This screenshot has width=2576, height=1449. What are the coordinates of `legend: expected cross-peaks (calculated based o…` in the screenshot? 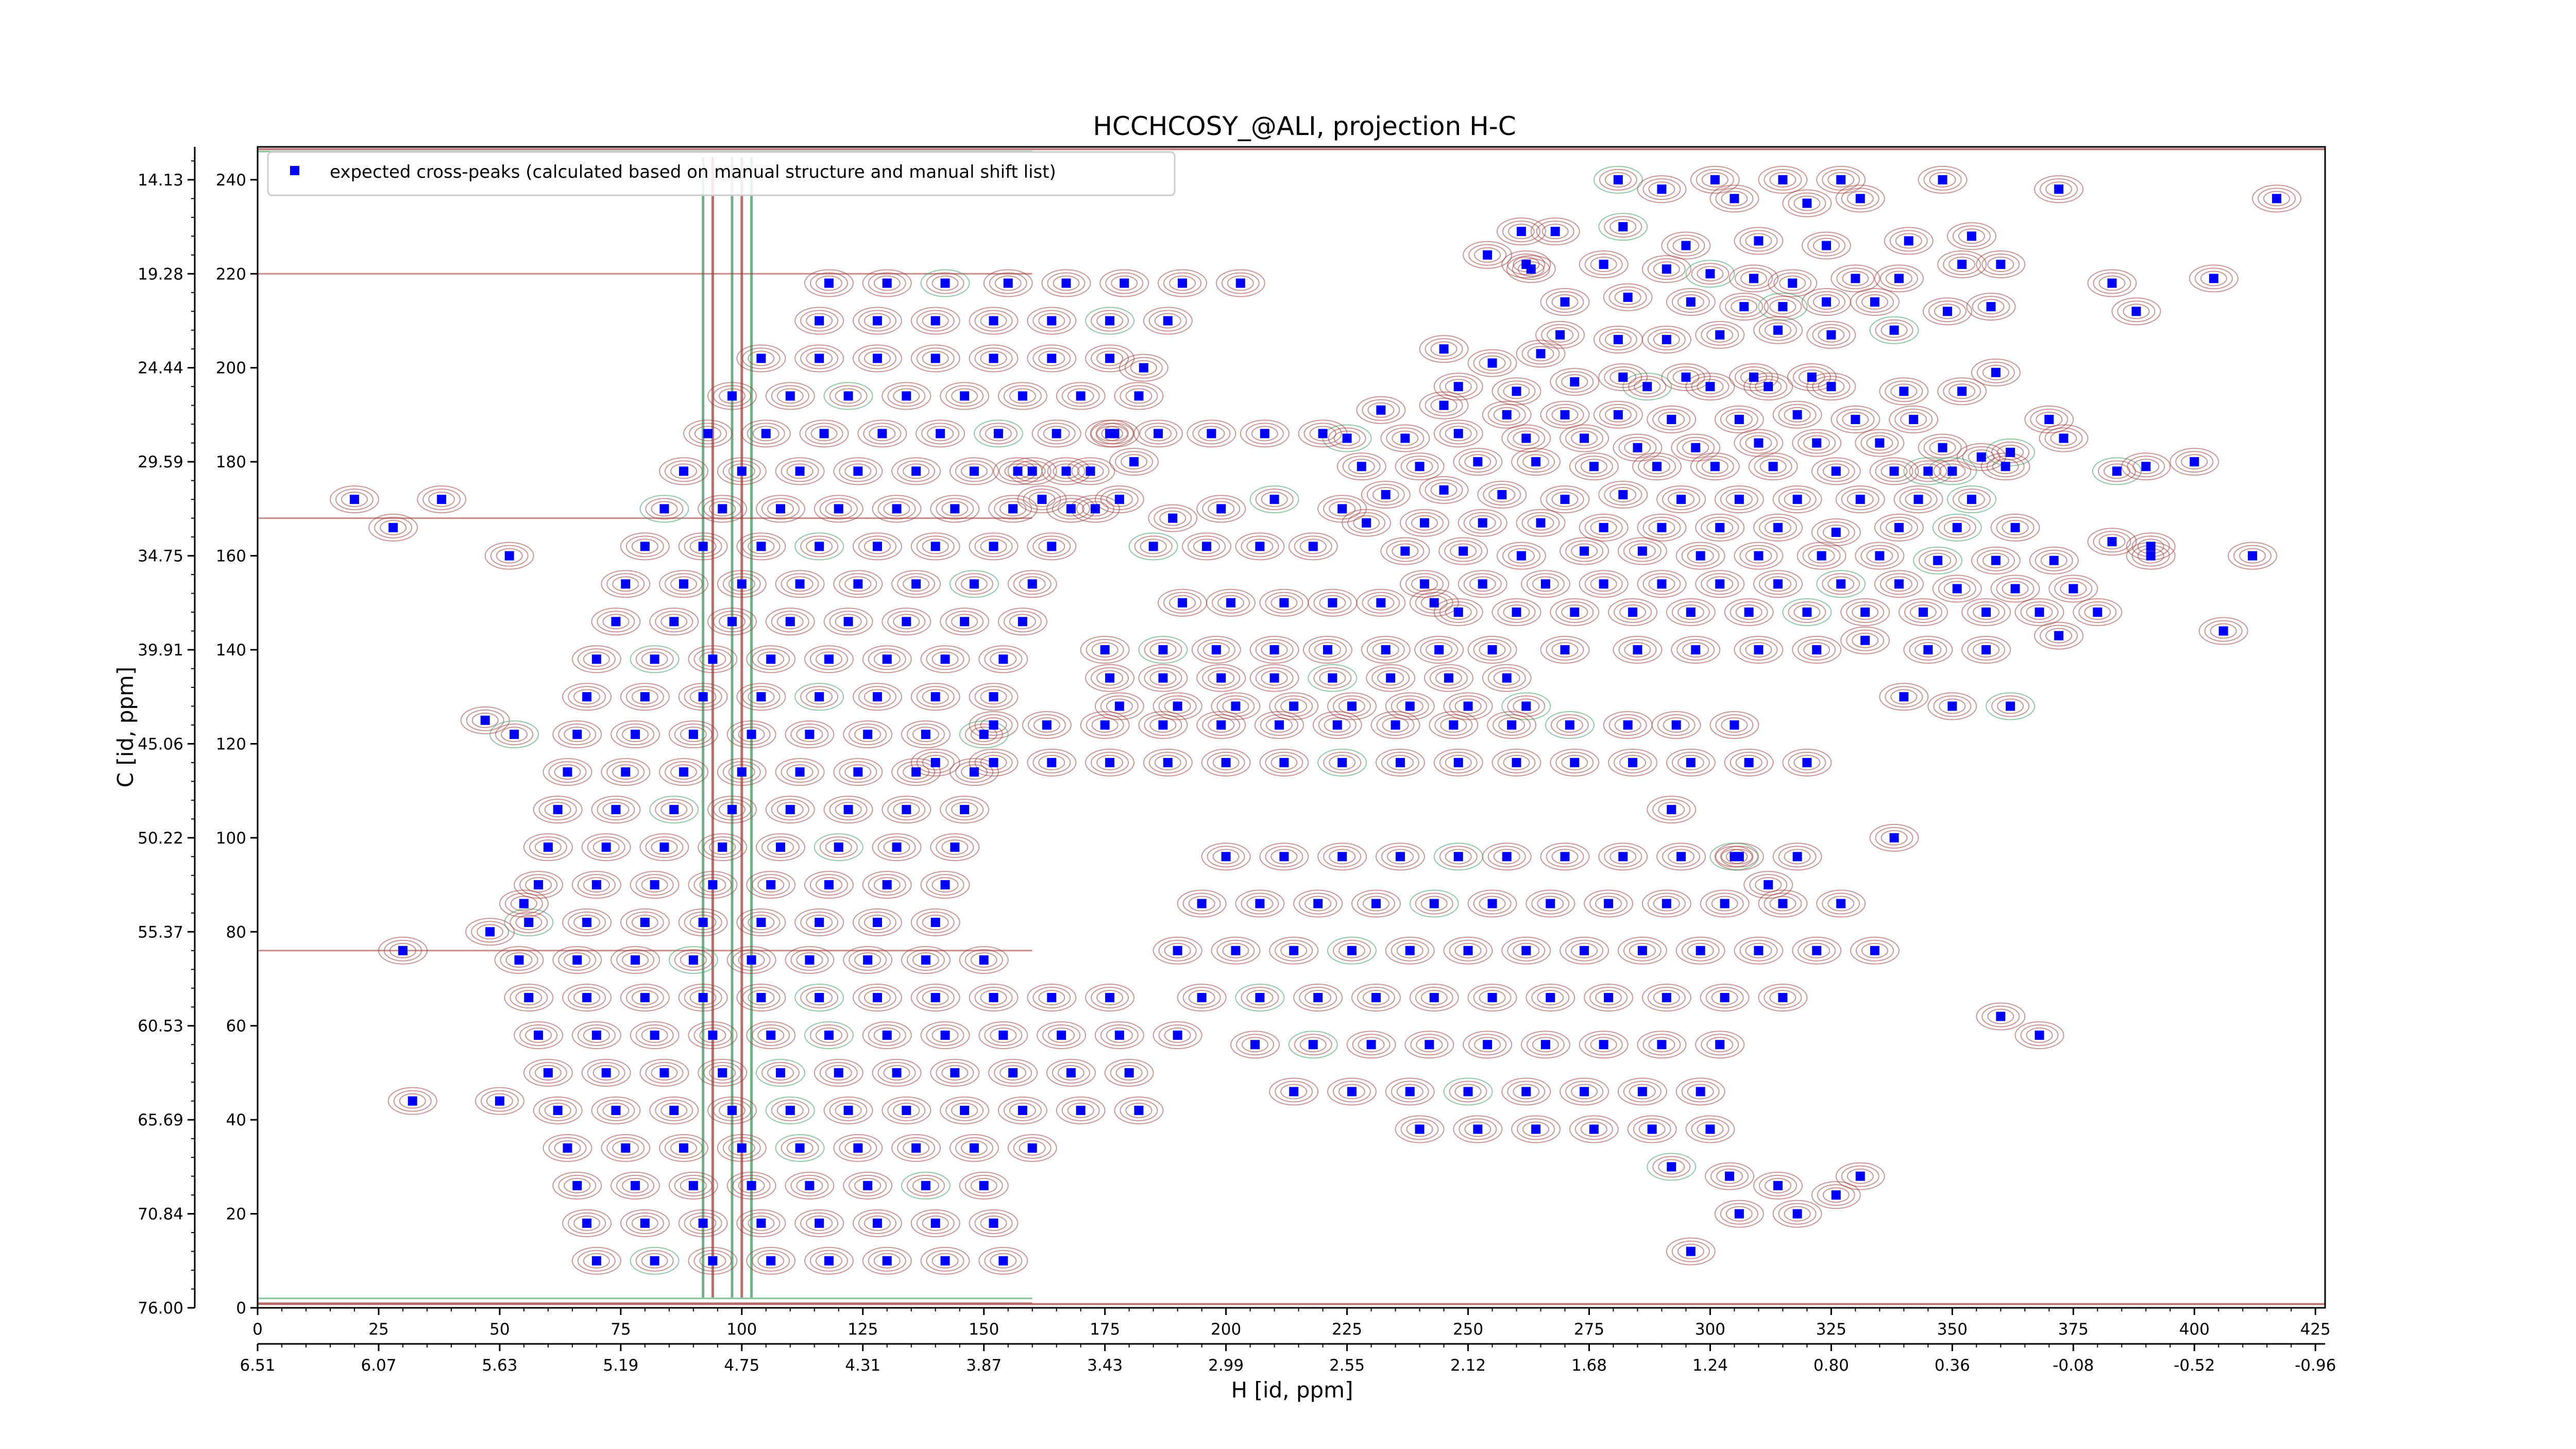 It's located at (721, 173).